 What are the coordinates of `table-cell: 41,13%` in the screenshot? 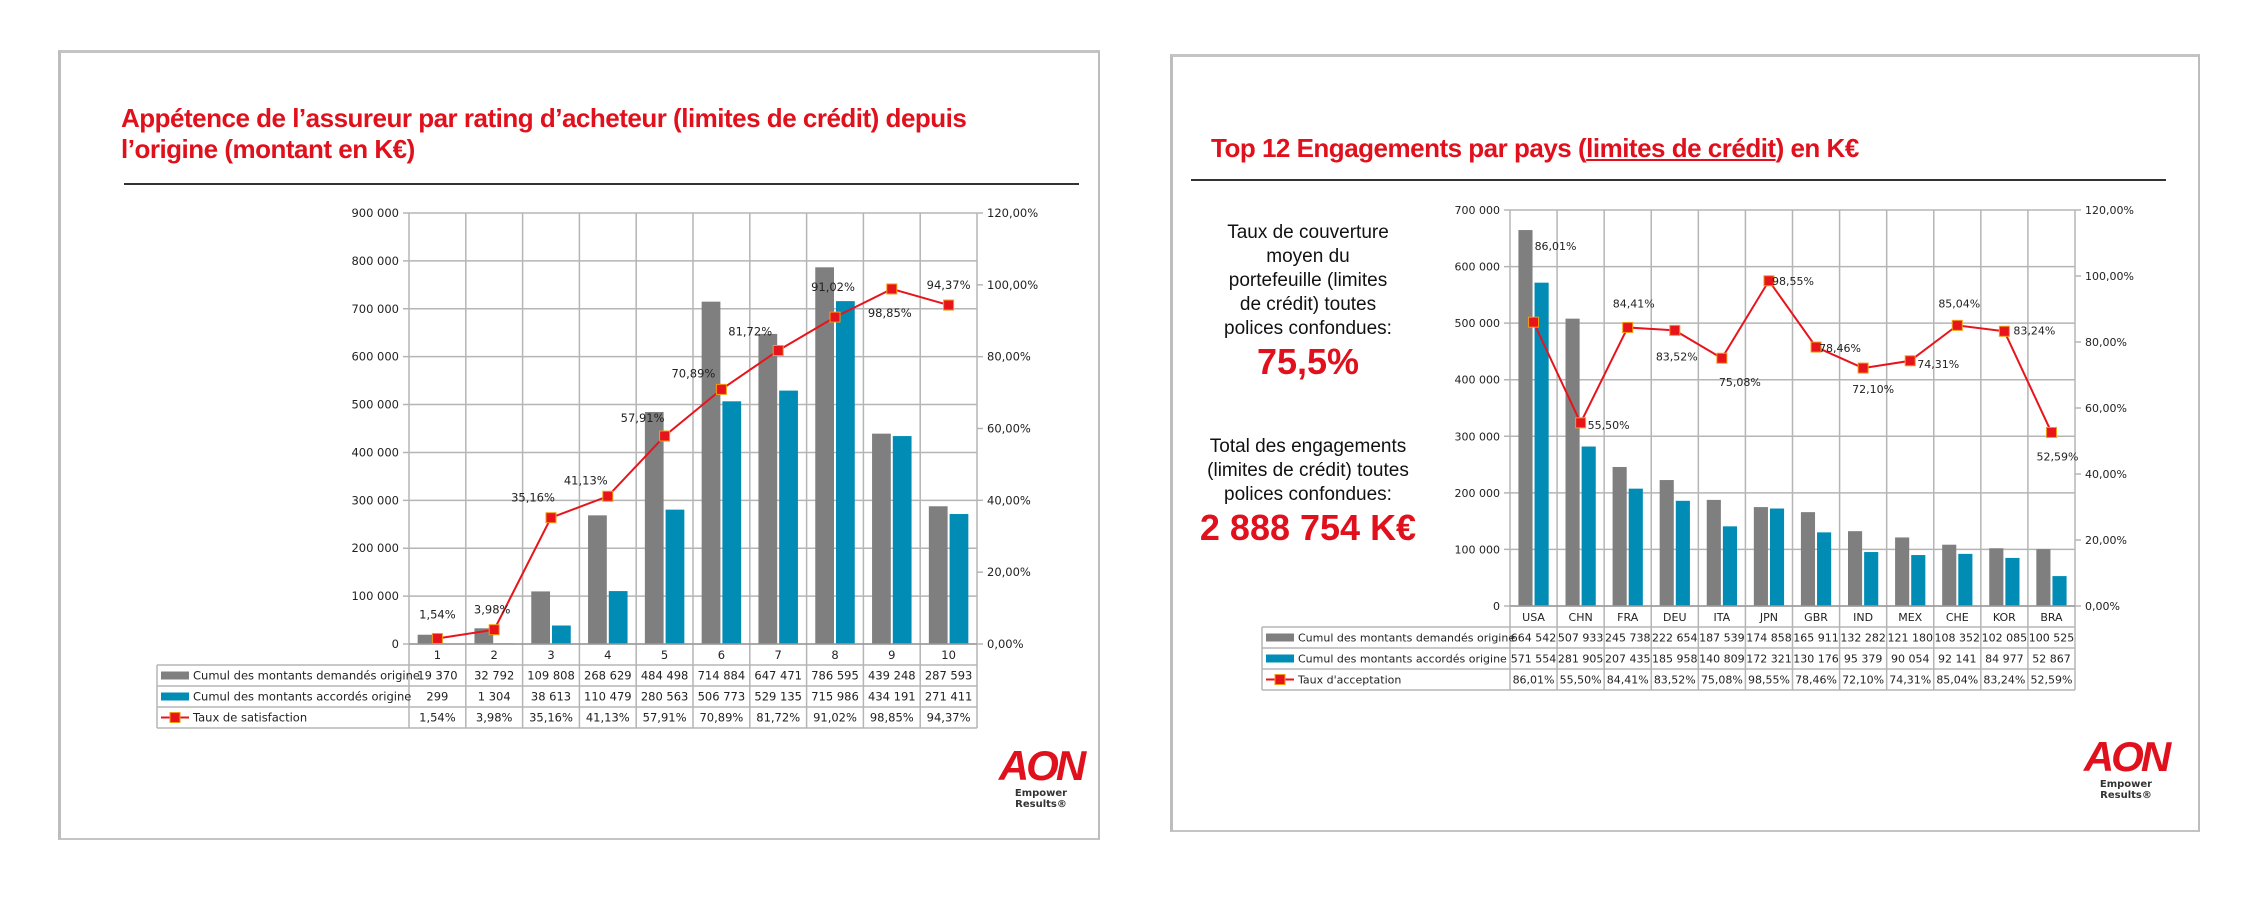 It's located at (608, 718).